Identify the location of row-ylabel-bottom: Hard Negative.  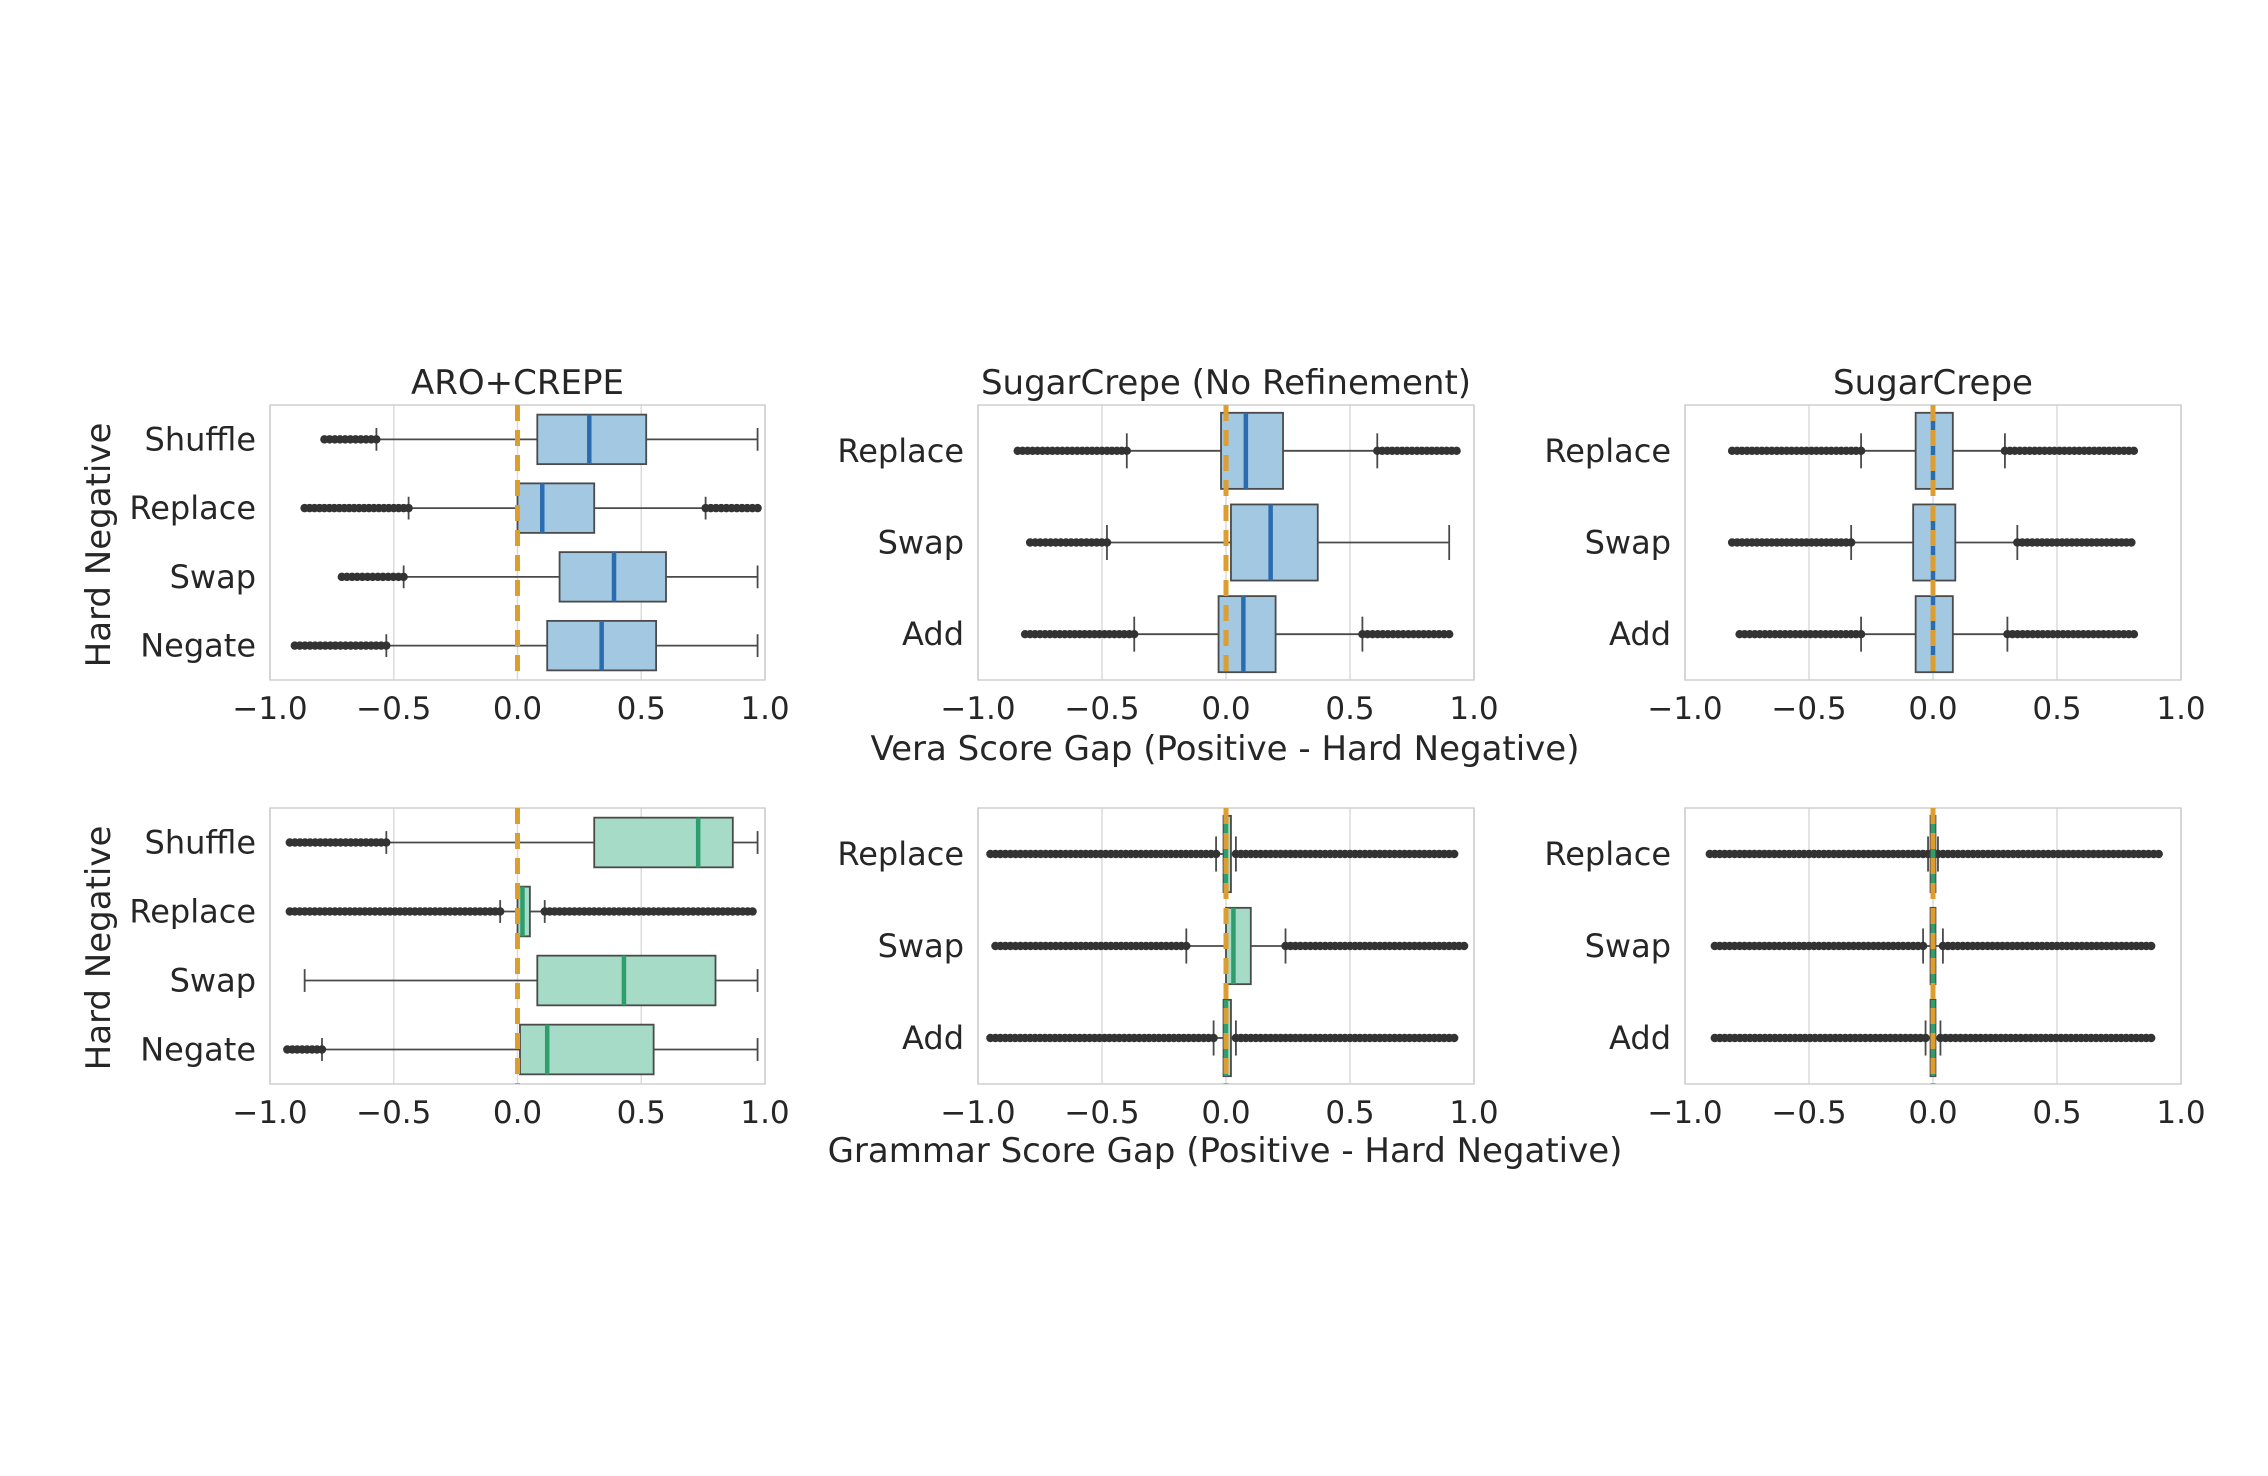
(99, 948).